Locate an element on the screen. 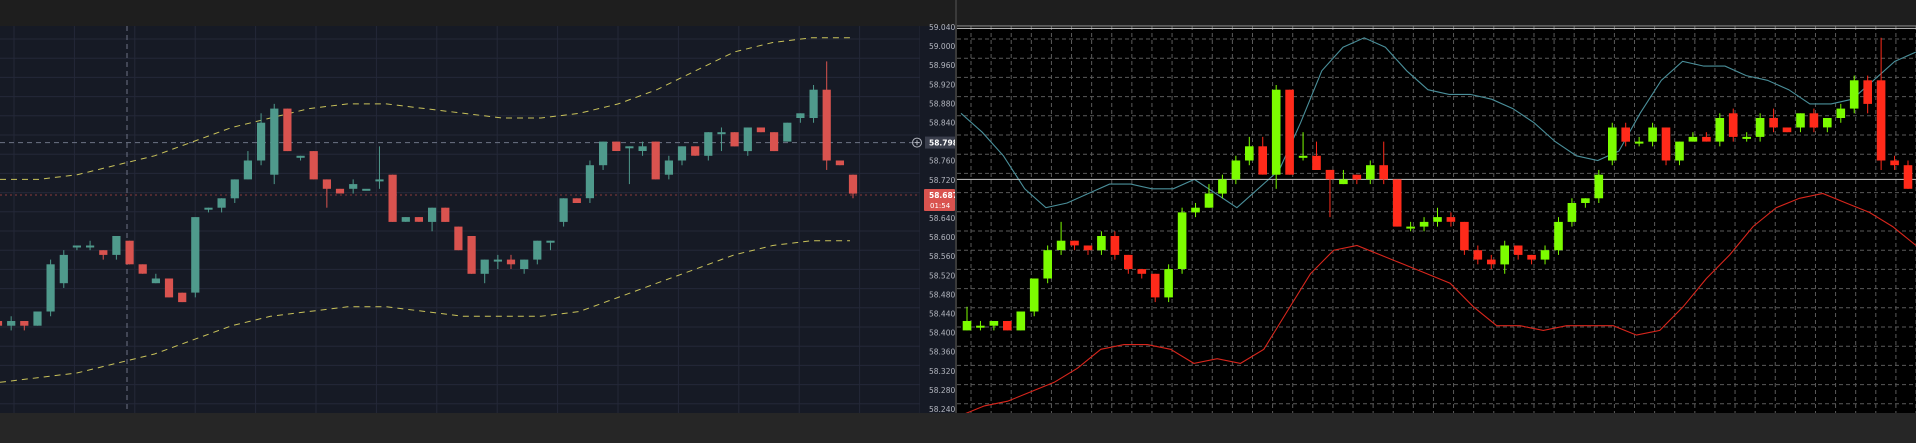 This screenshot has height=443, width=1916. last-price-tag is located at coordinates (939, 199).